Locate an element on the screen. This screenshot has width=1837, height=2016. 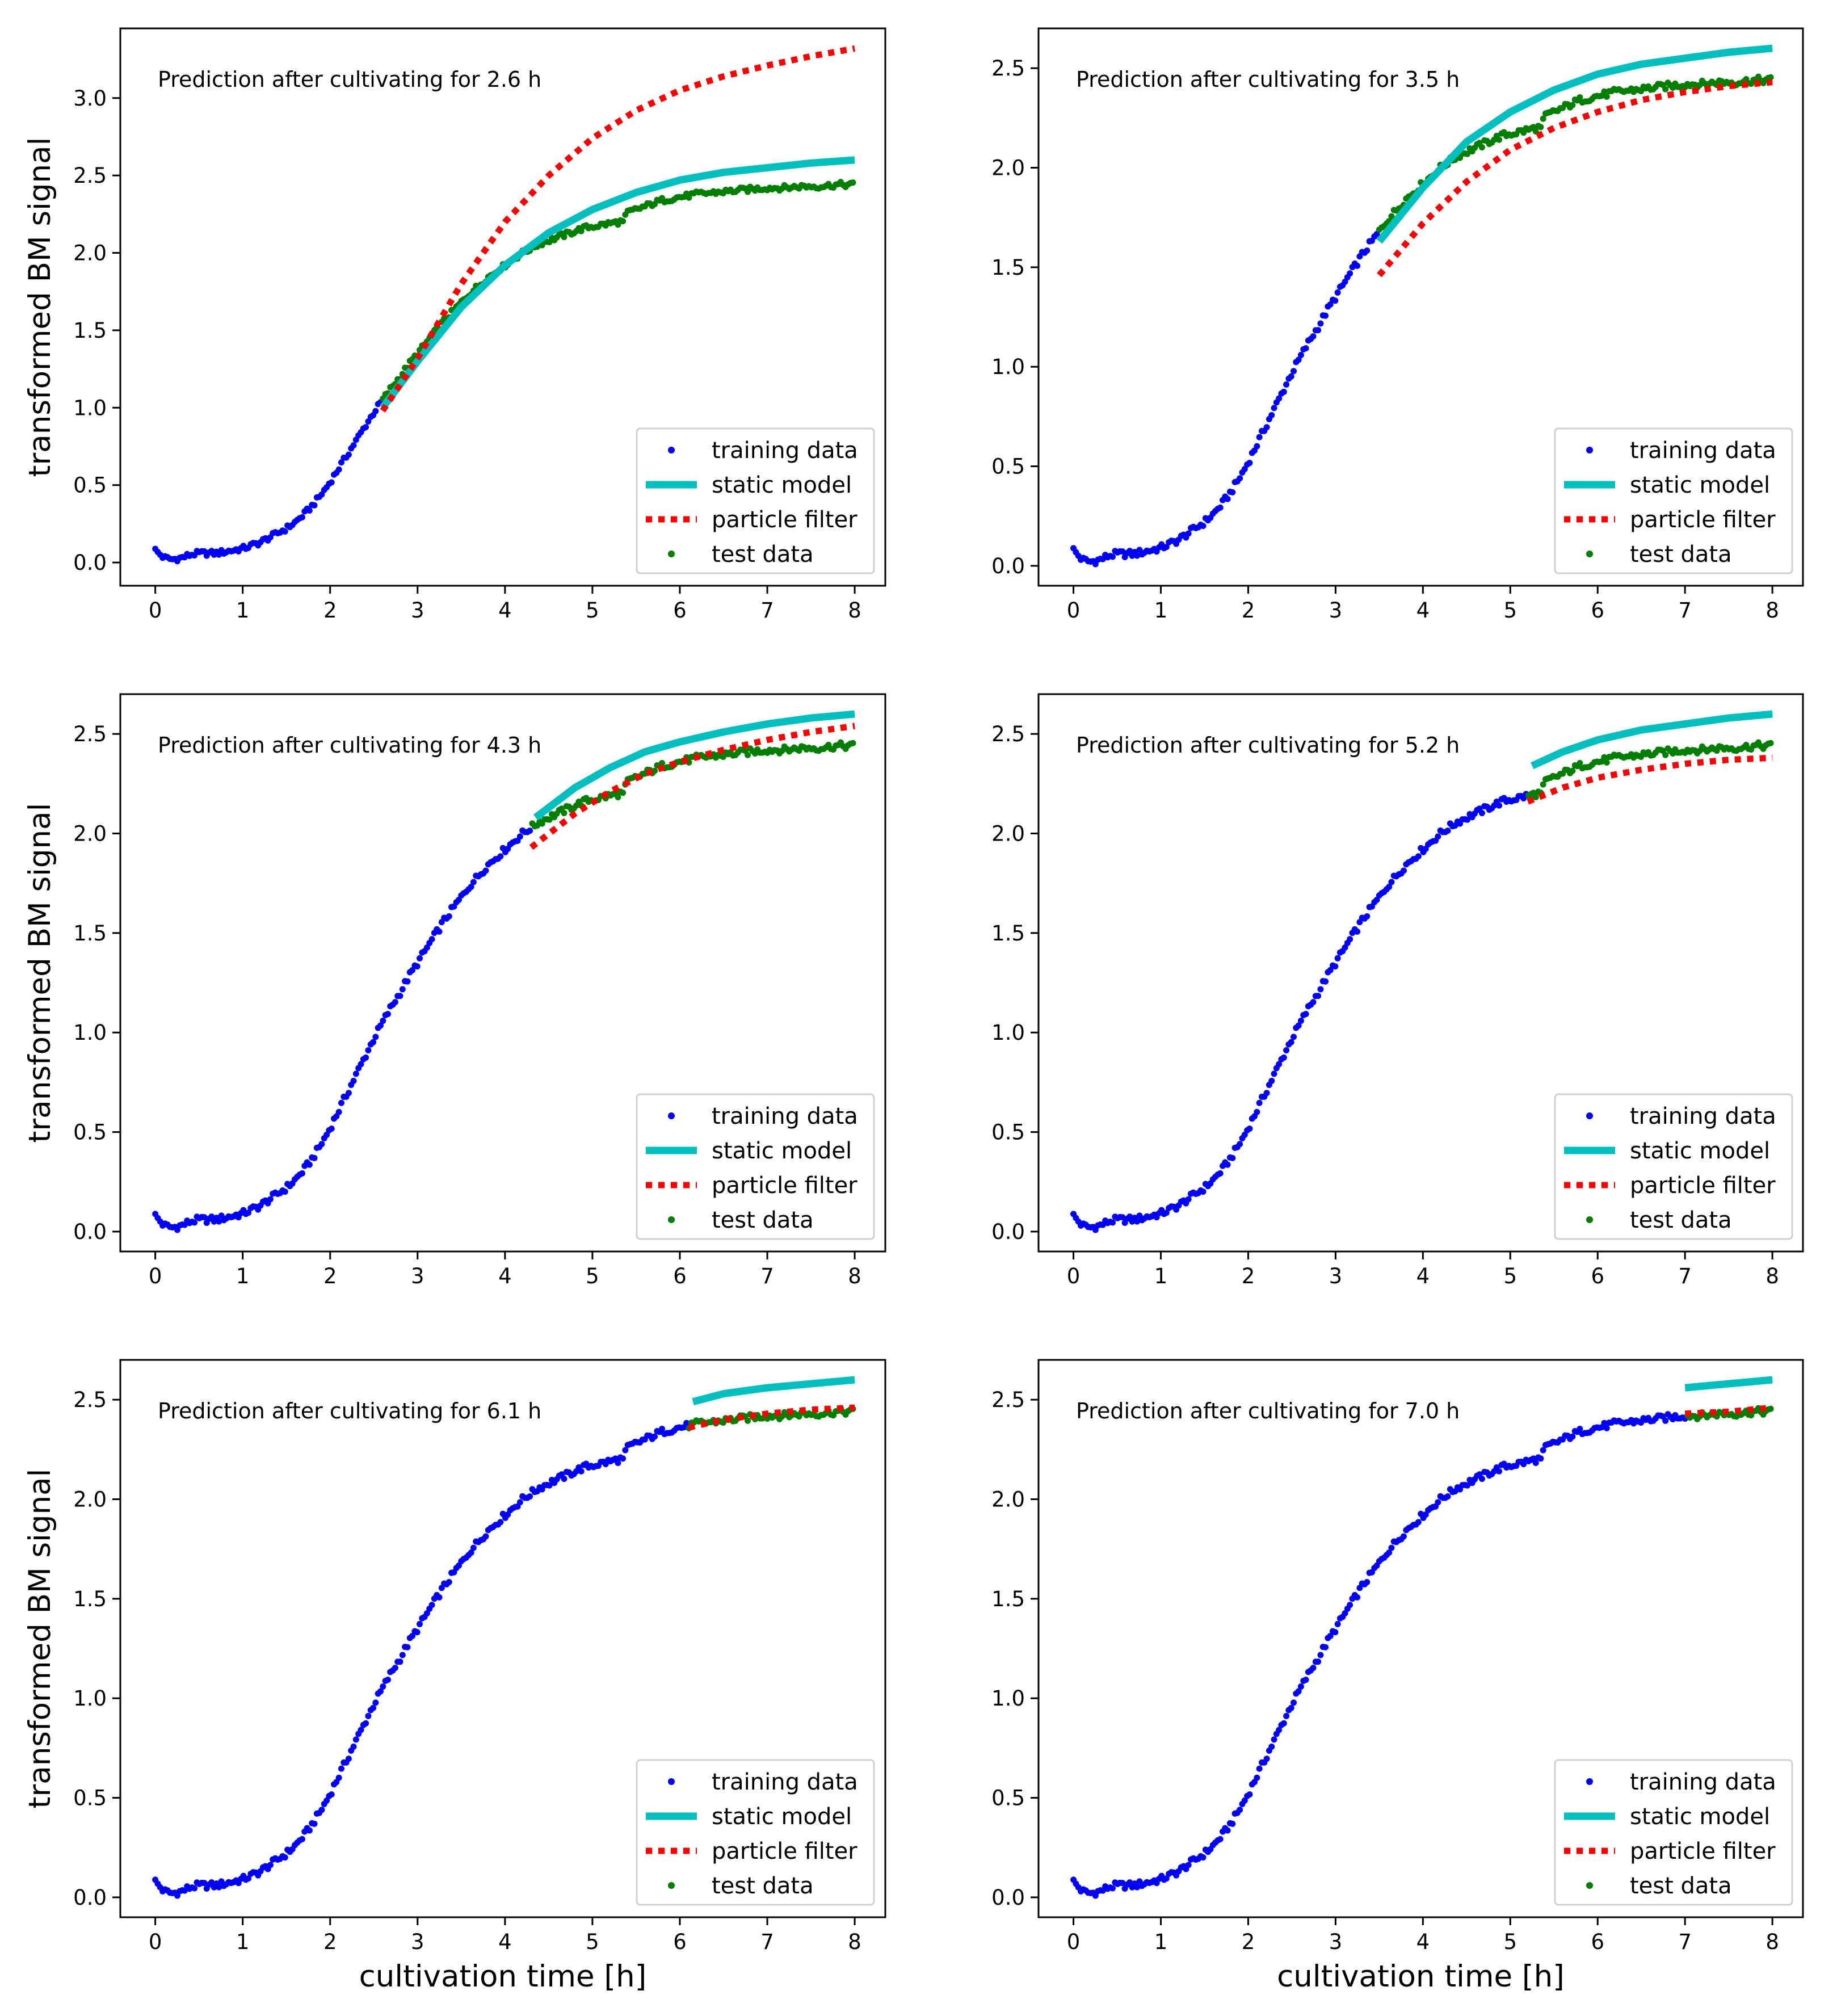
x-tick-label: 8 is located at coordinates (1772, 610).